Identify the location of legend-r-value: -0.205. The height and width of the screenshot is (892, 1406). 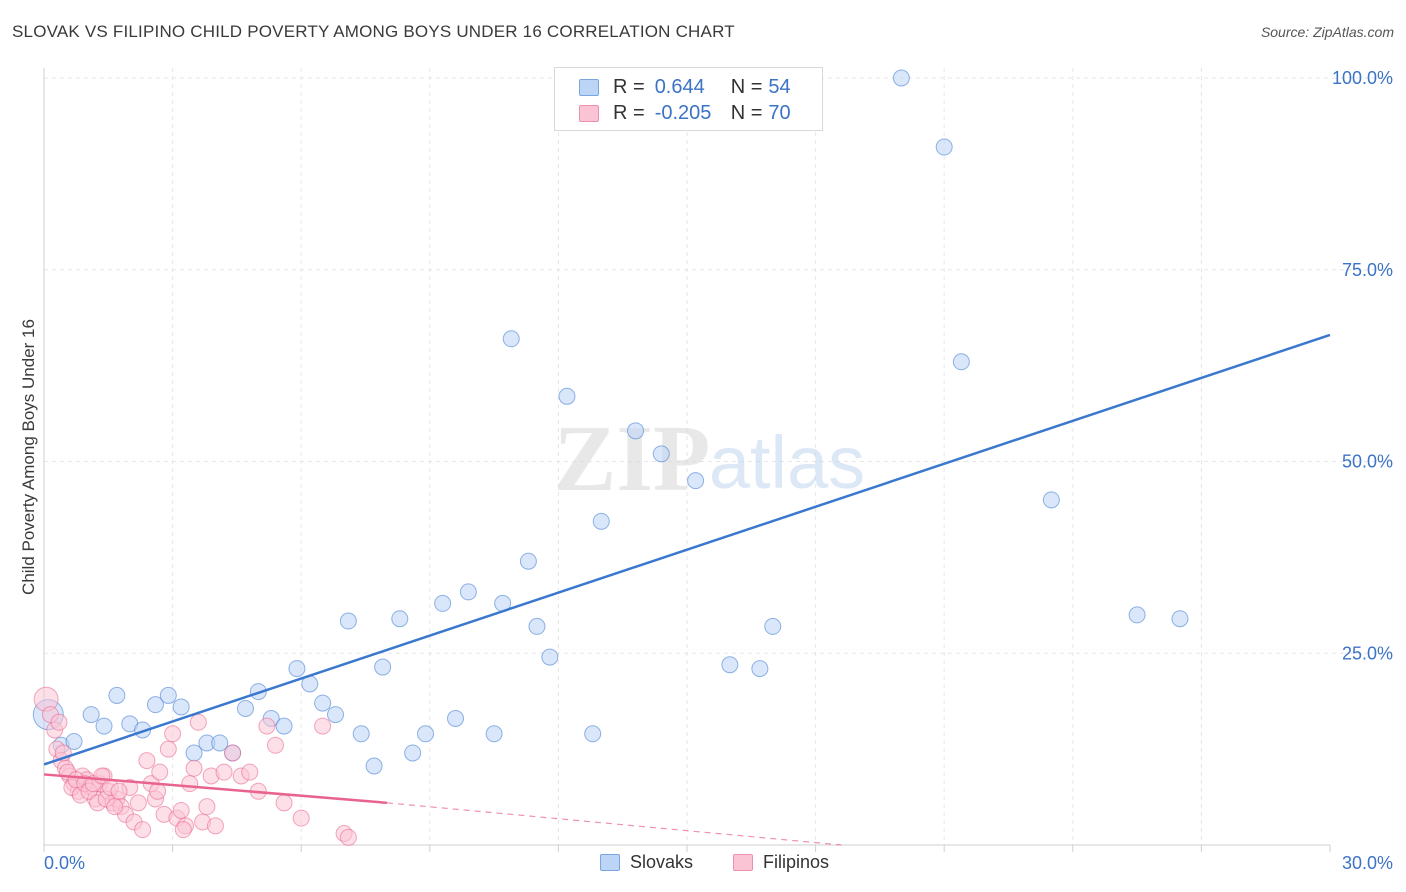
(683, 112).